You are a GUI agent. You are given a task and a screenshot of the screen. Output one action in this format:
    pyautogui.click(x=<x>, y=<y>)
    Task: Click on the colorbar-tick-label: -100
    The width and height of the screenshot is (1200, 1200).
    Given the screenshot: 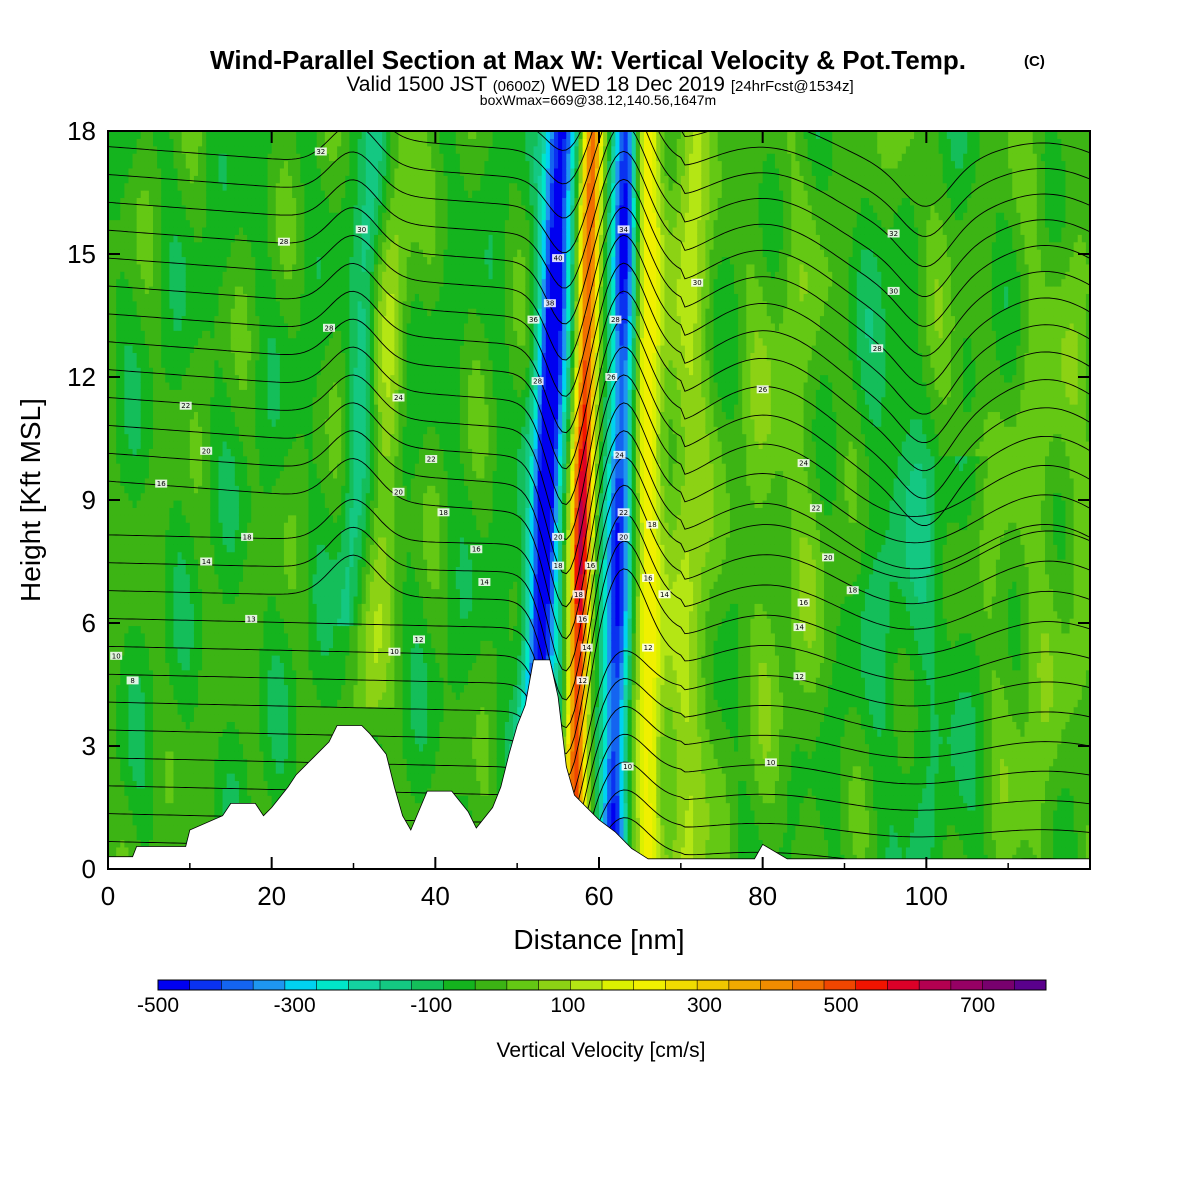 What is the action you would take?
    pyautogui.click(x=431, y=1005)
    